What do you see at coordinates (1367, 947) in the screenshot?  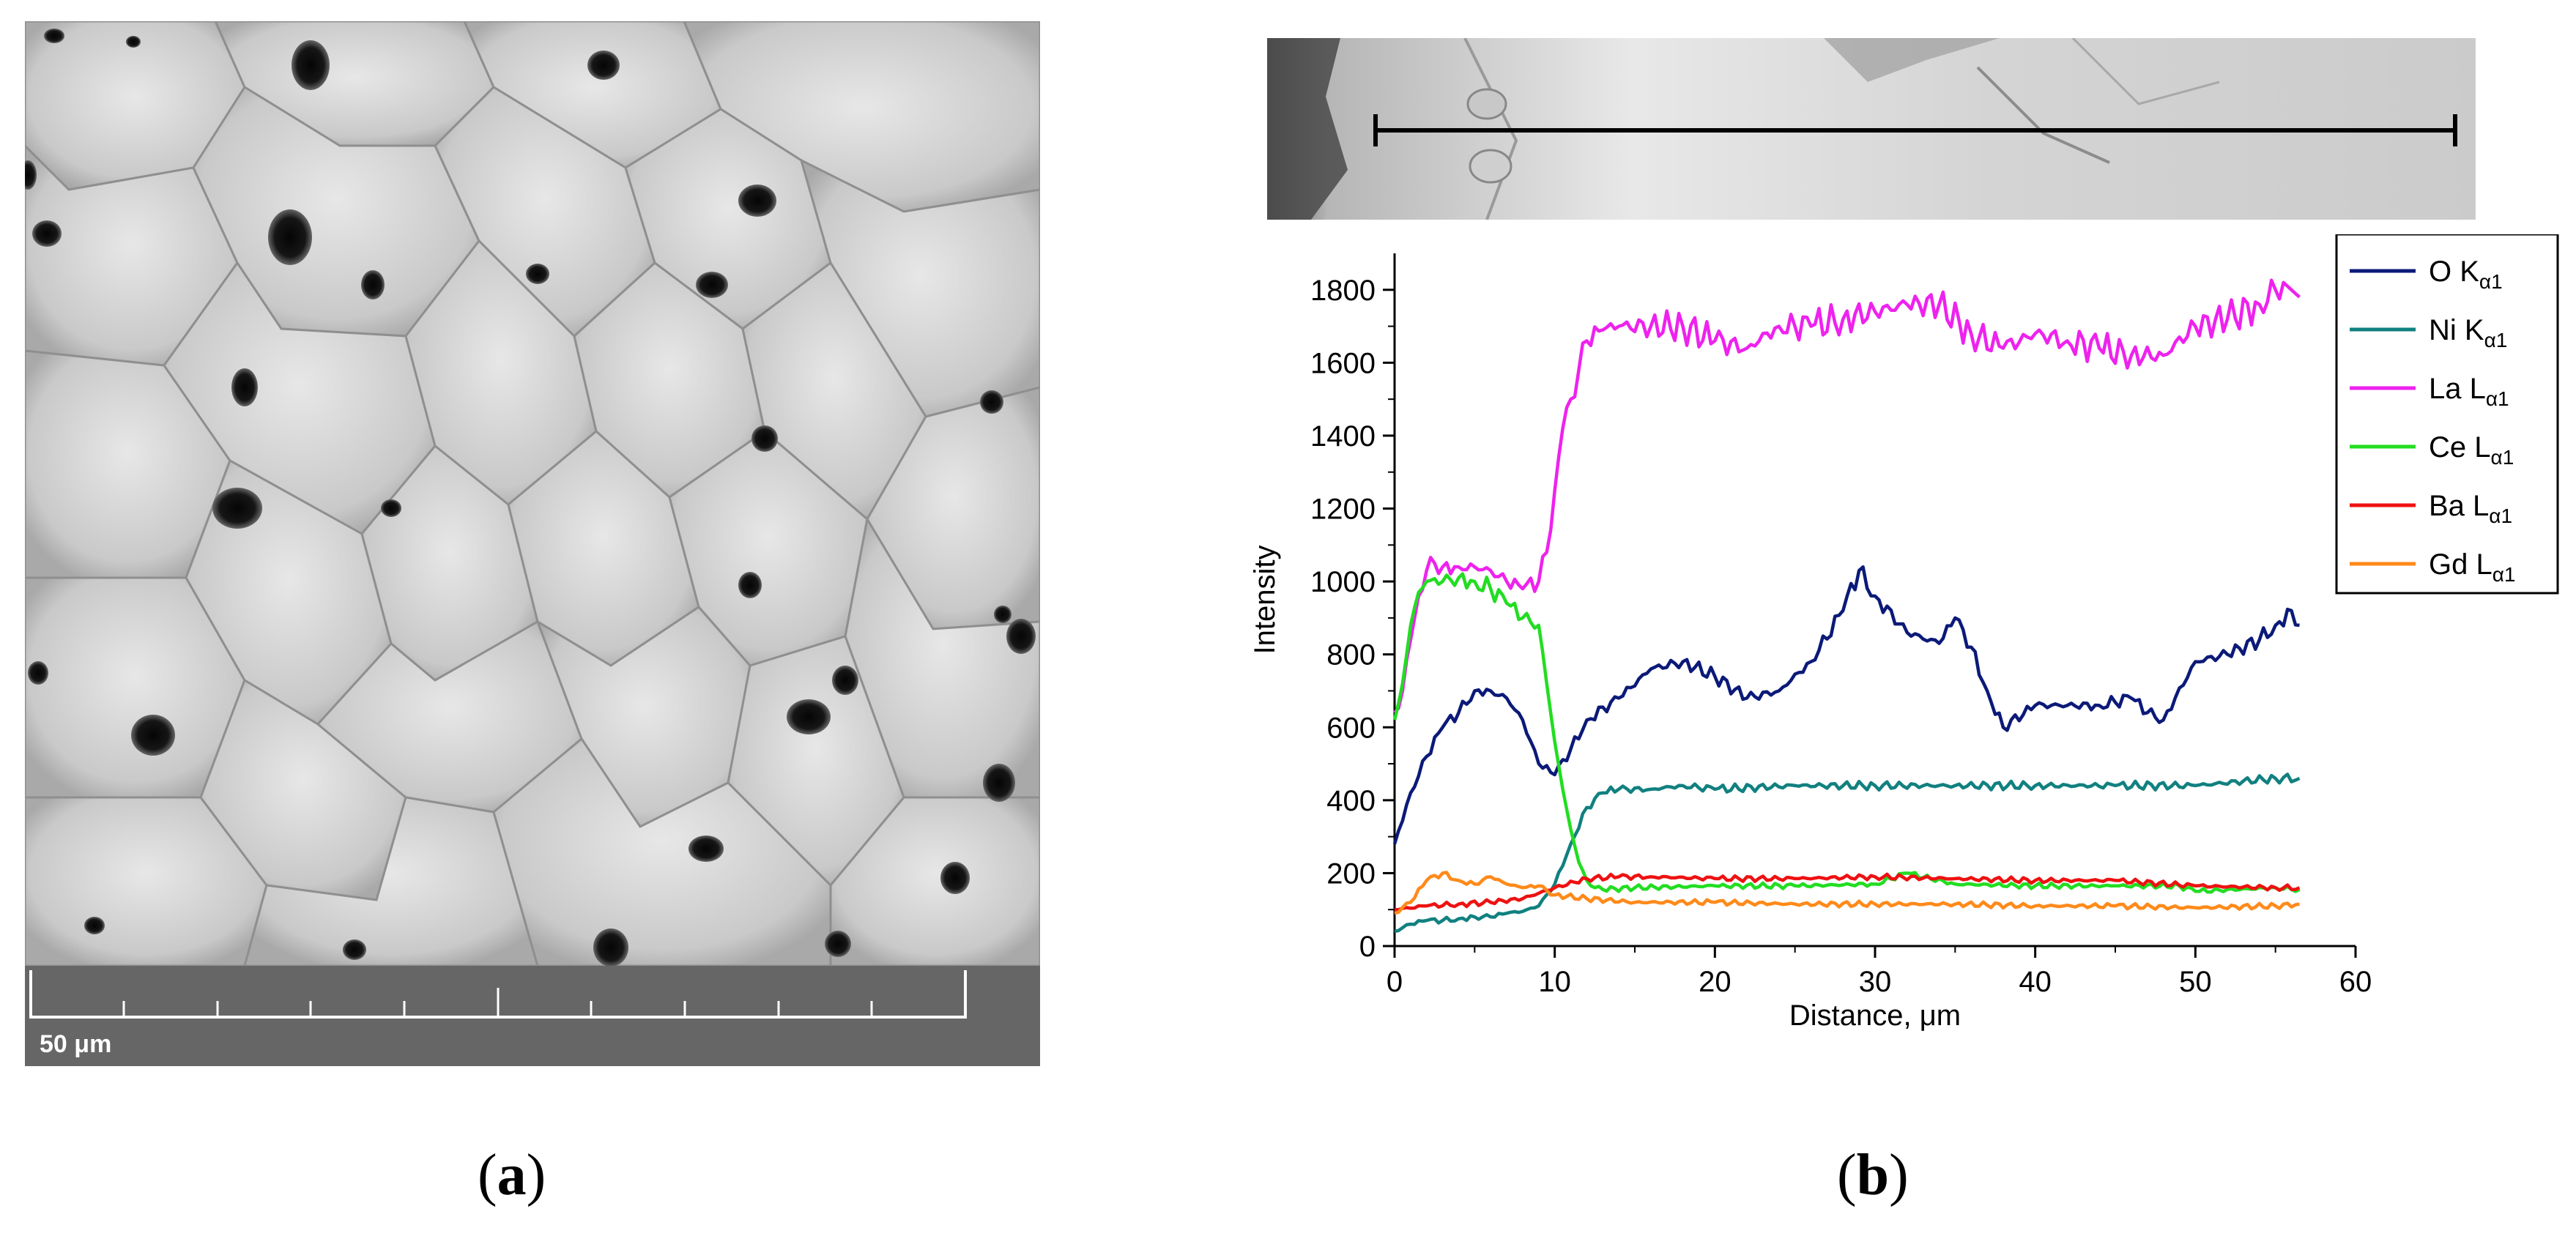 I see `y-tick-label: 0` at bounding box center [1367, 947].